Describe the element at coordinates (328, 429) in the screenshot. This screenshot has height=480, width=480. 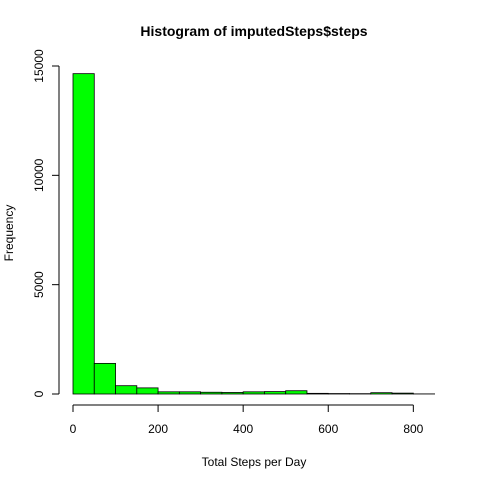
I see `x-tick-label-3: 600` at that location.